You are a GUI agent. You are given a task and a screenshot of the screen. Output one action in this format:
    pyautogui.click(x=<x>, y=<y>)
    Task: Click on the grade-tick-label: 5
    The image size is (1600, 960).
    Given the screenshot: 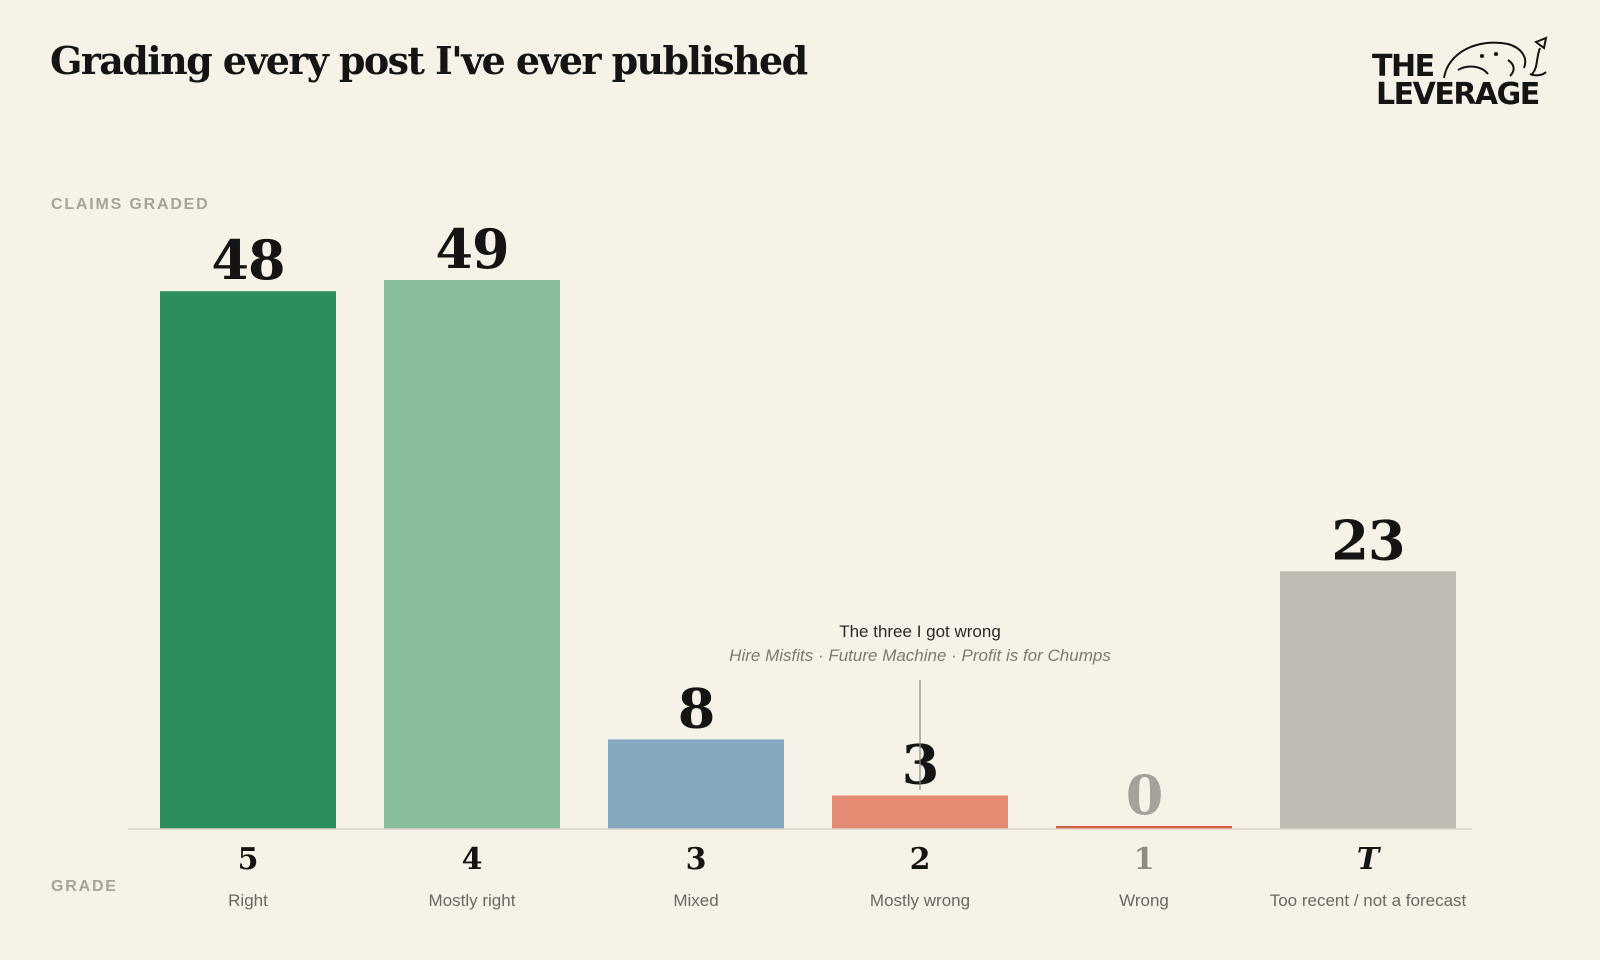 What is the action you would take?
    pyautogui.click(x=248, y=859)
    